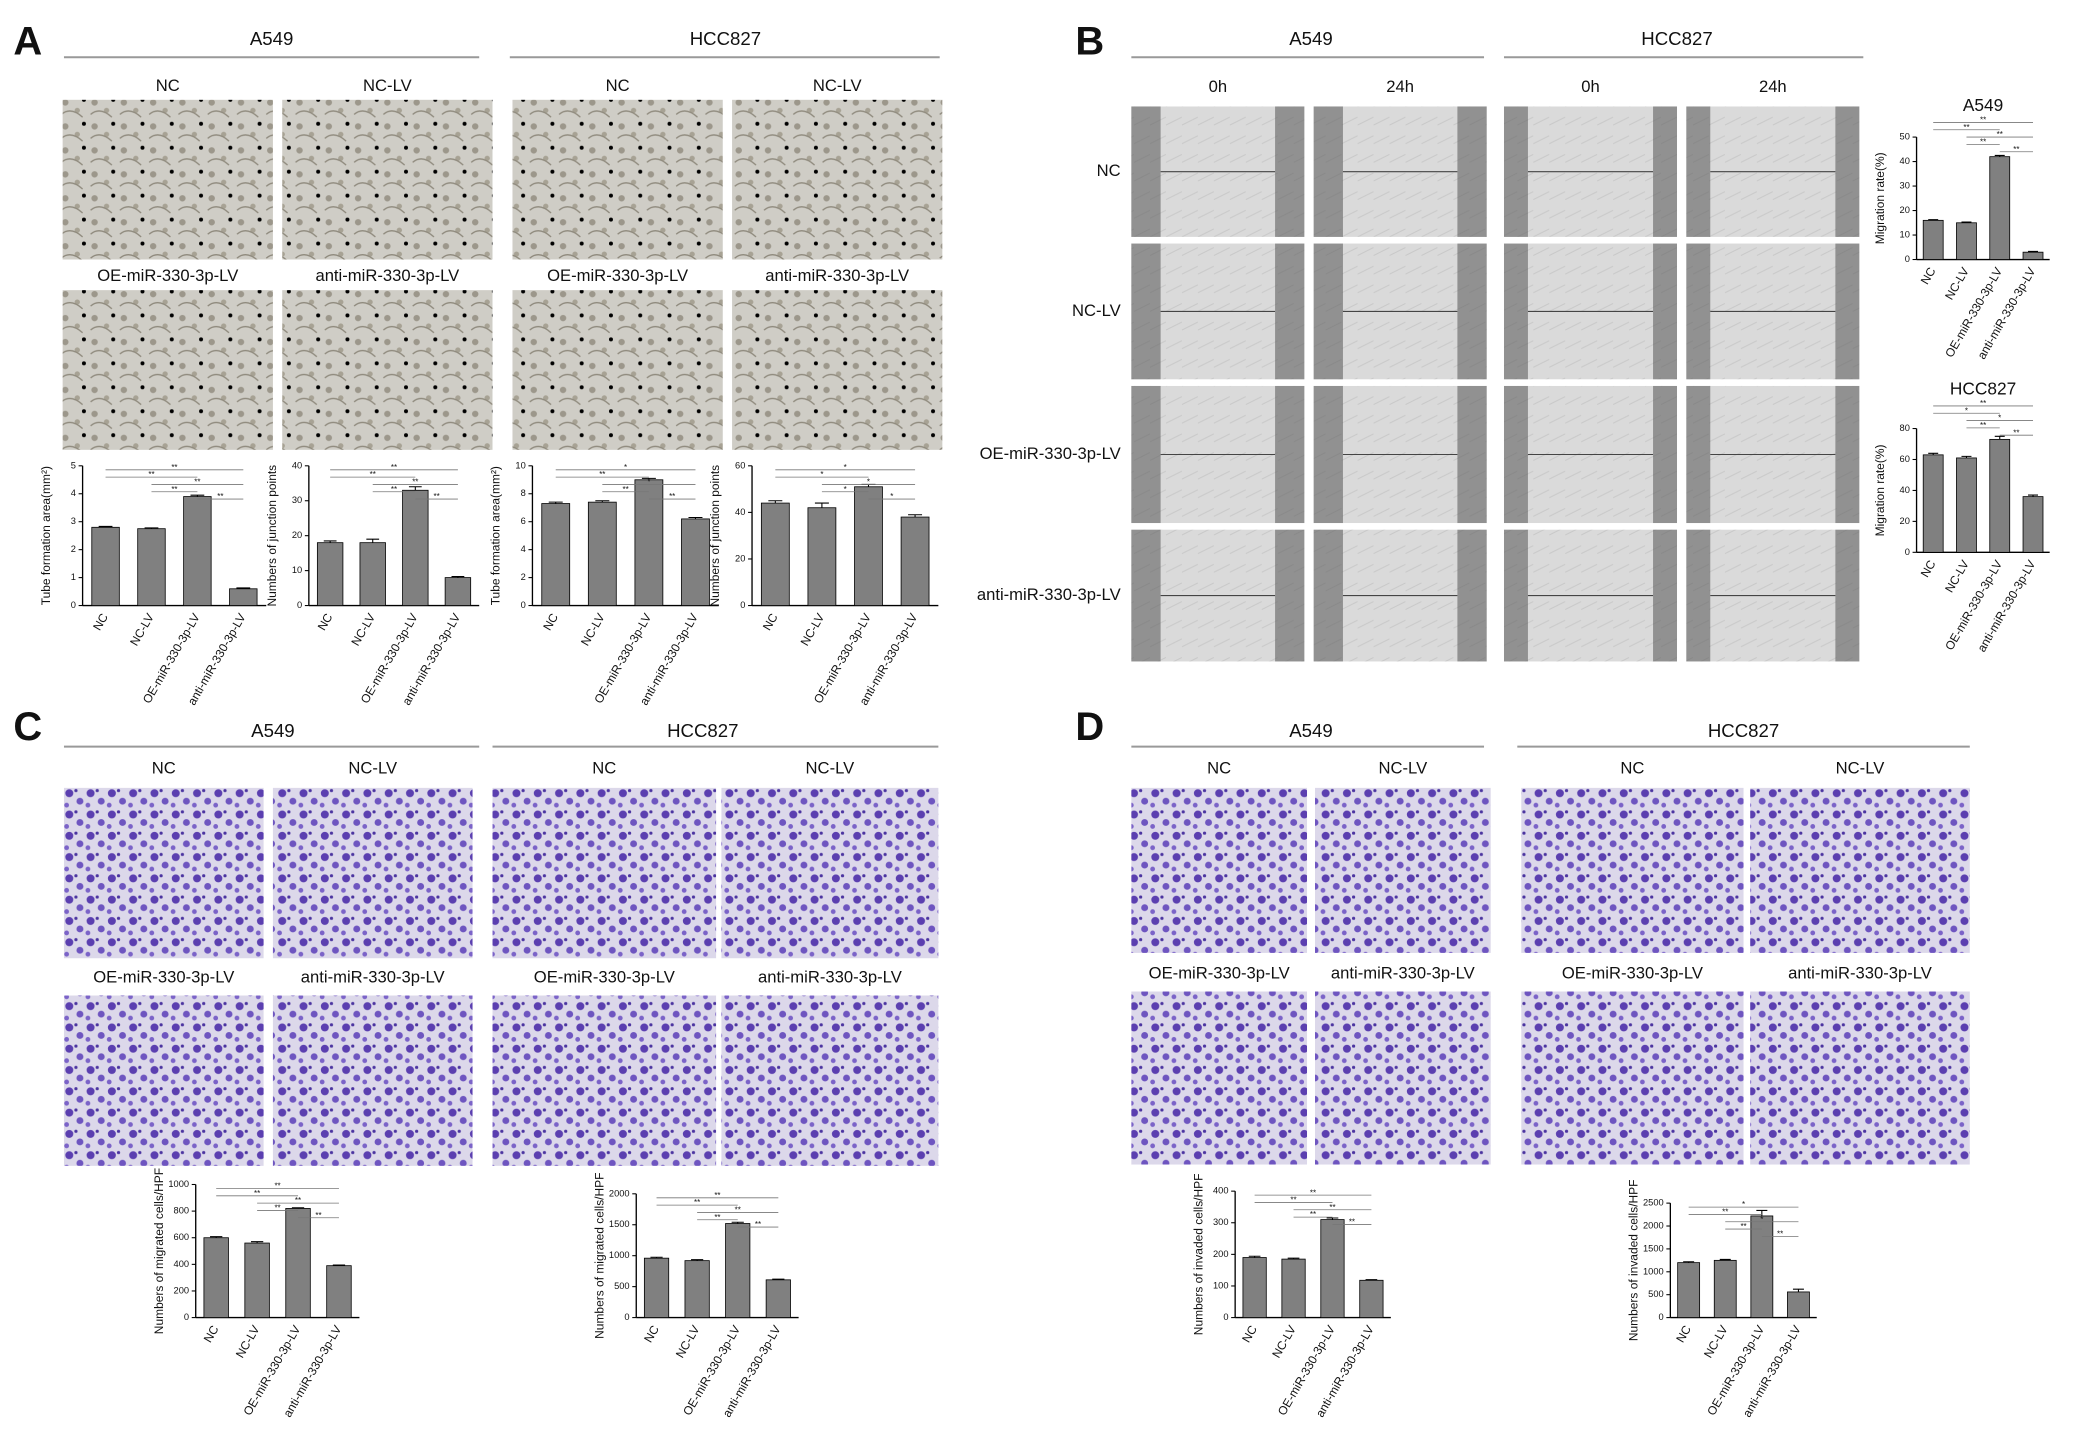  What do you see at coordinates (523, 577) in the screenshot?
I see `y-tick-label: 2` at bounding box center [523, 577].